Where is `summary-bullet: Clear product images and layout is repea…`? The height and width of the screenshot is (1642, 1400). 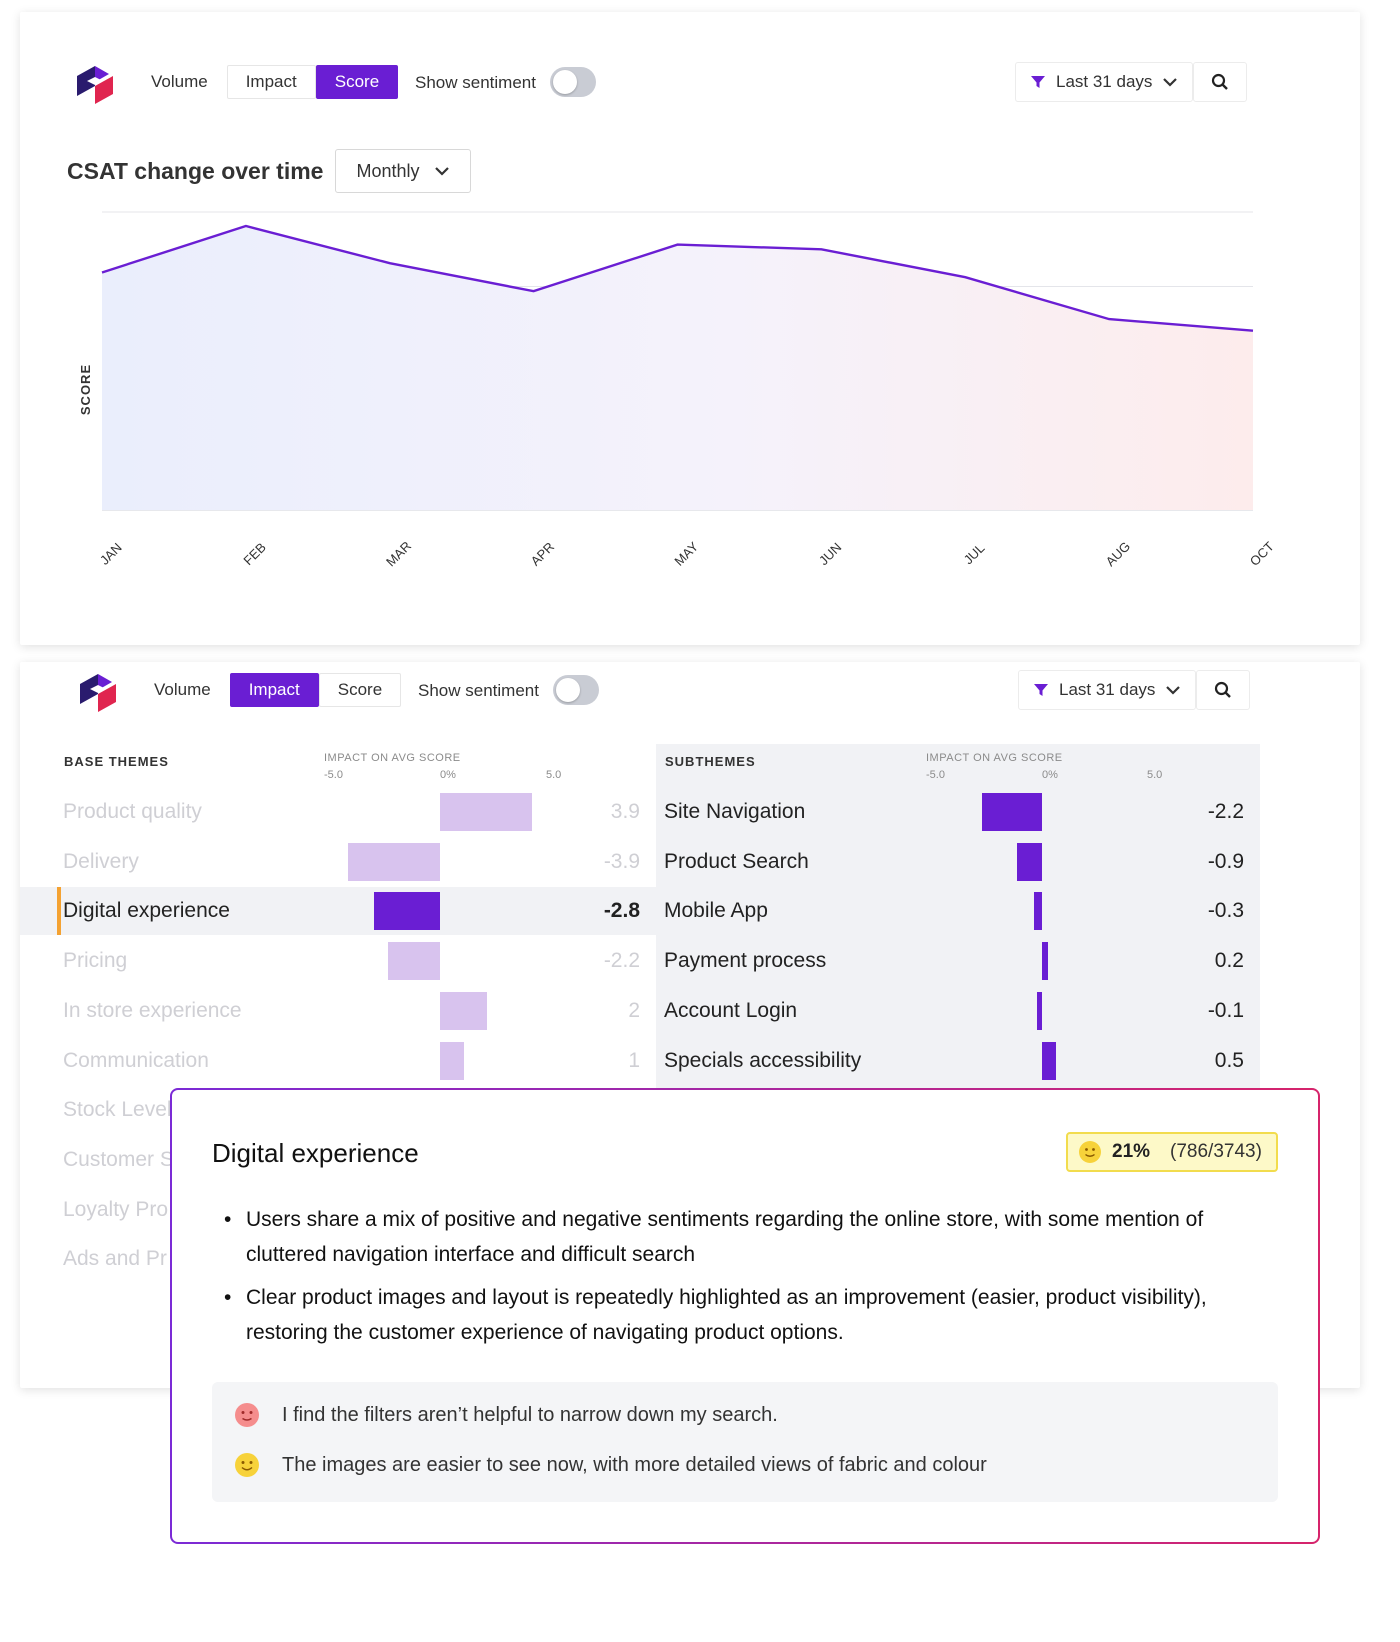
summary-bullet: Clear product images and layout is repea… is located at coordinates (749, 1315).